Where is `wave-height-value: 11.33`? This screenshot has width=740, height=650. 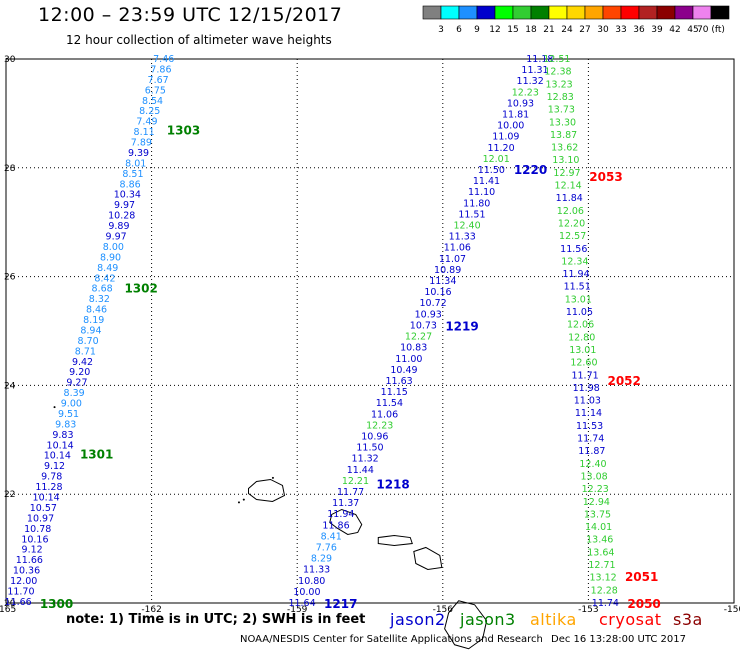
wave-height-value: 11.33 is located at coordinates (316, 570).